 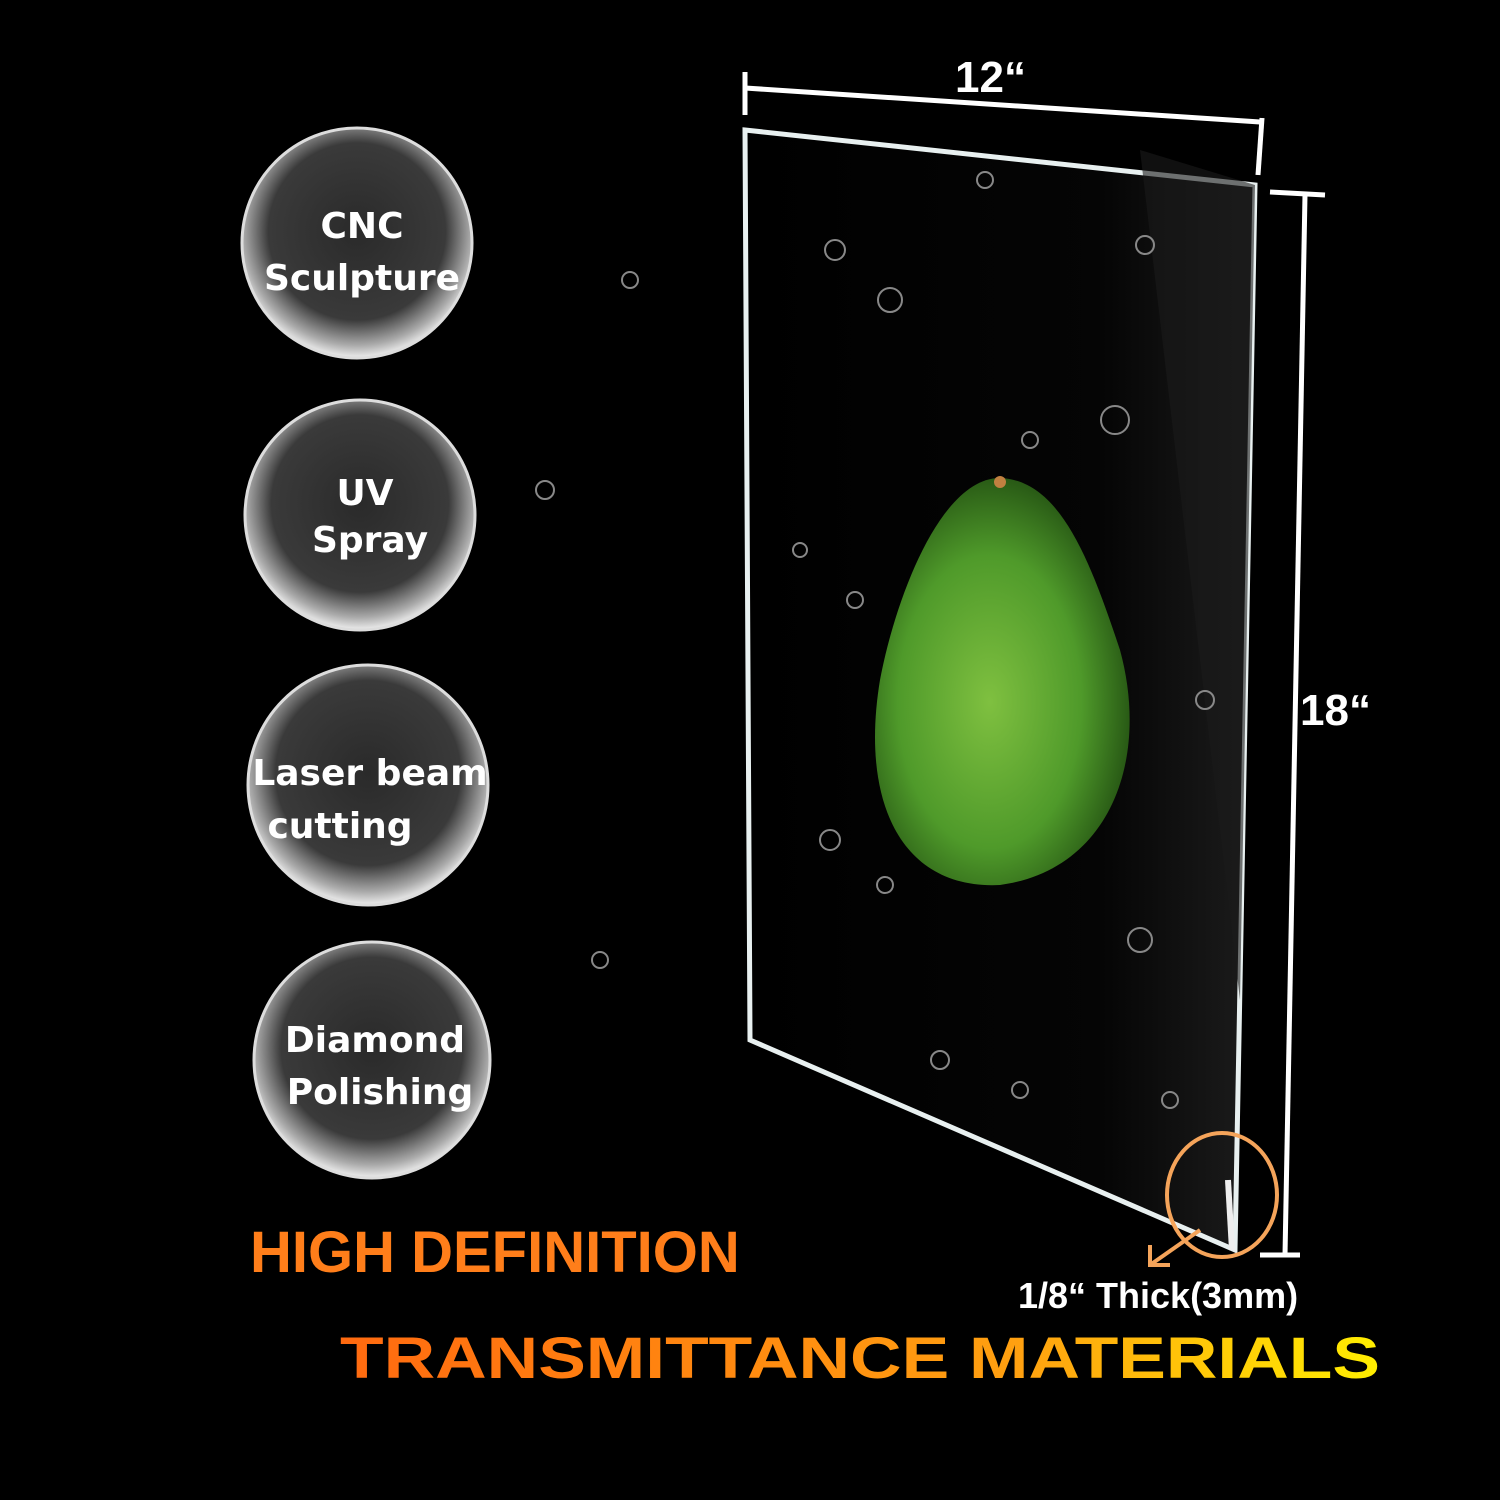 I want to click on feature-bubble-diamond: Diamond Polishing, so click(x=372, y=1060).